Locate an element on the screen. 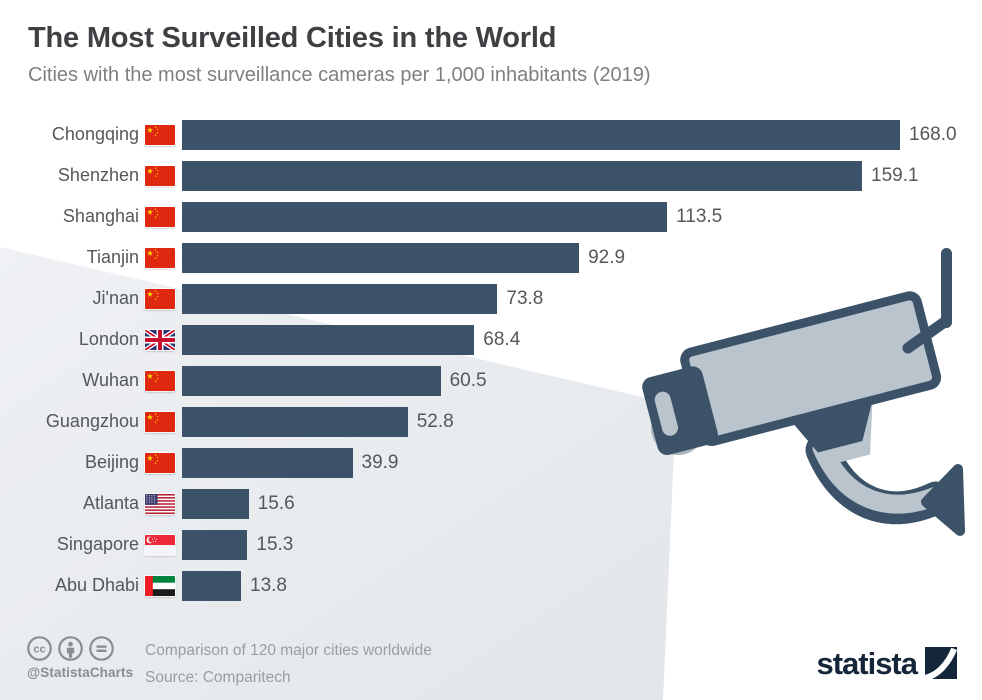  creative-commons-icon: cc is located at coordinates (39, 648).